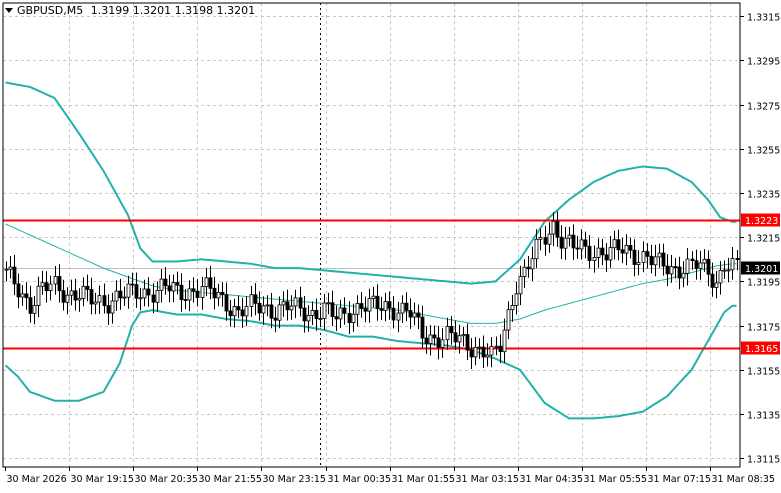  What do you see at coordinates (743, 479) in the screenshot?
I see `time-tick-label: 31 Mar 08:35` at bounding box center [743, 479].